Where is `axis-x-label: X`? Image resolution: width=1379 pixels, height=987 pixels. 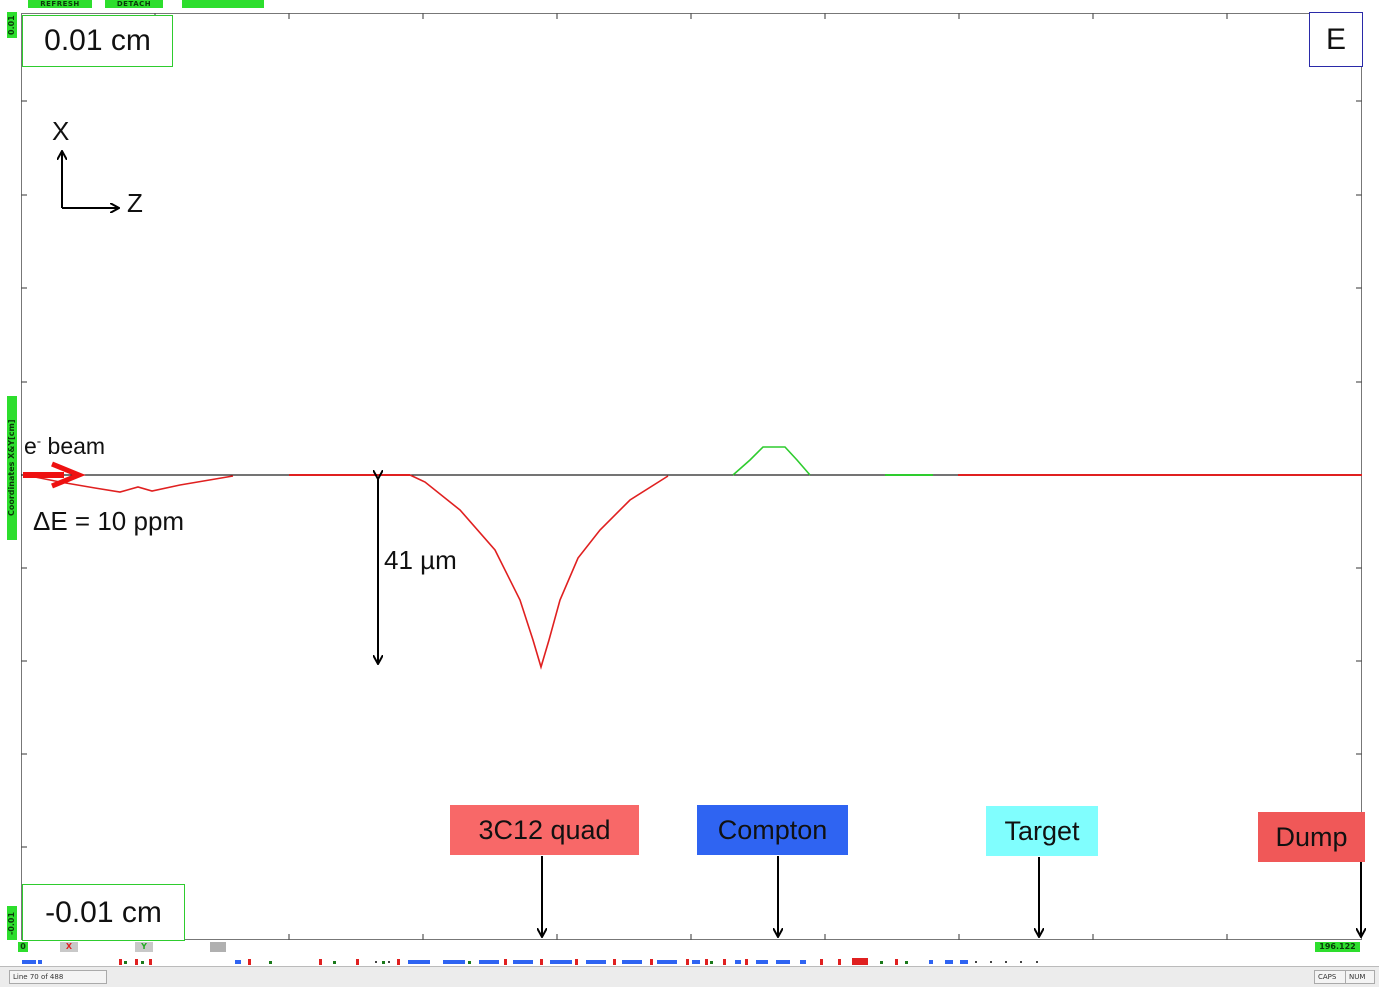 axis-x-label: X is located at coordinates (61, 131).